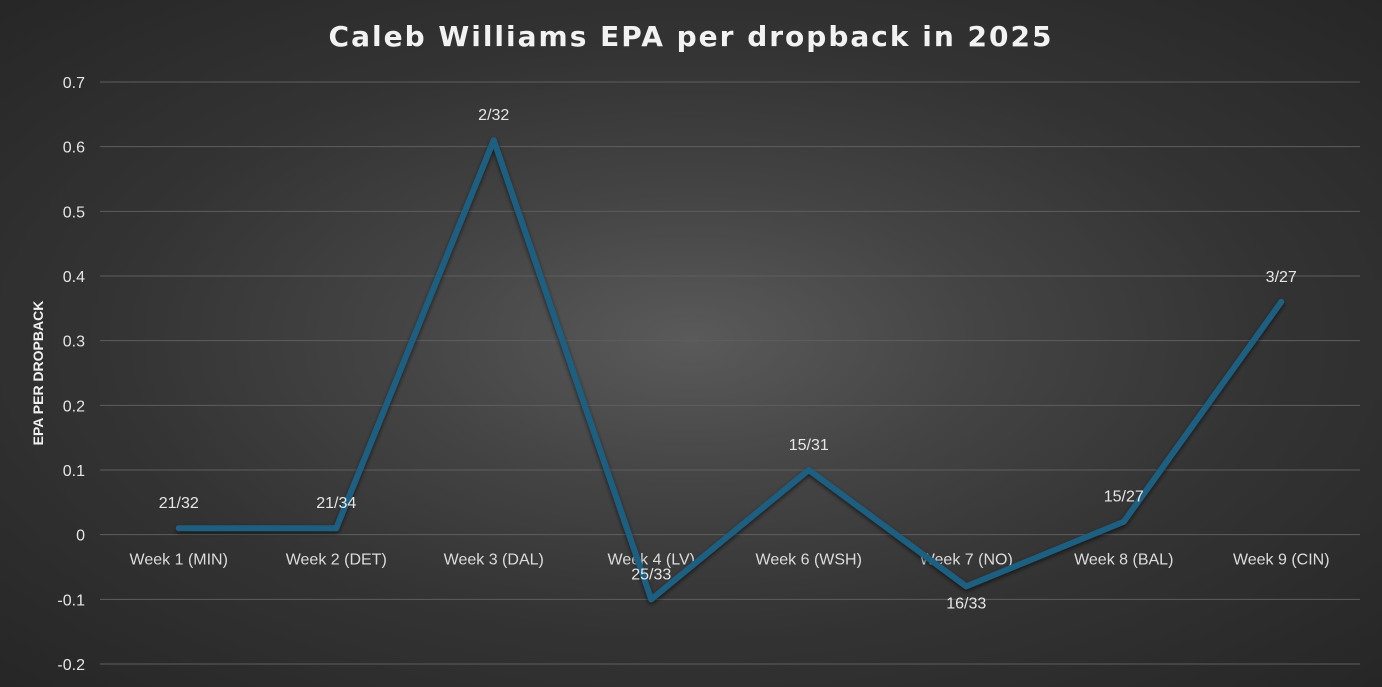 The image size is (1382, 687). What do you see at coordinates (71, 374) in the screenshot?
I see `y-axis-ticks: 0.7 0.6 0.5 0.4 0.3 0.2 0.1 0 -0.1 -0.2` at bounding box center [71, 374].